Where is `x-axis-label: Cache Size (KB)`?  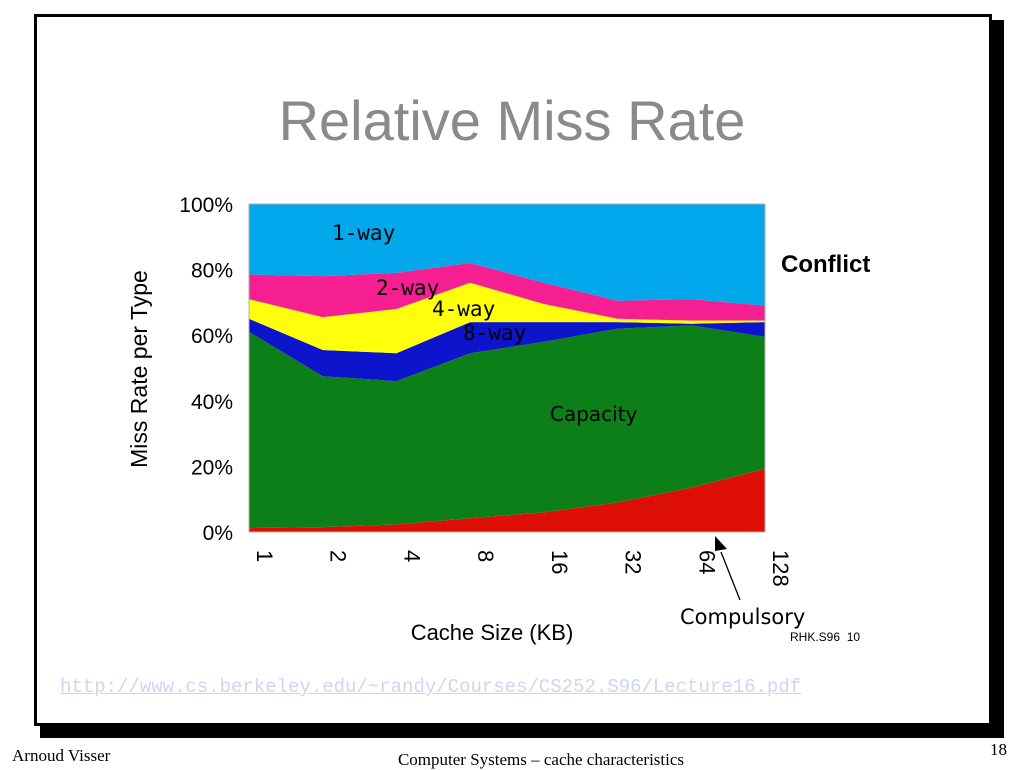
x-axis-label: Cache Size (KB) is located at coordinates (492, 632).